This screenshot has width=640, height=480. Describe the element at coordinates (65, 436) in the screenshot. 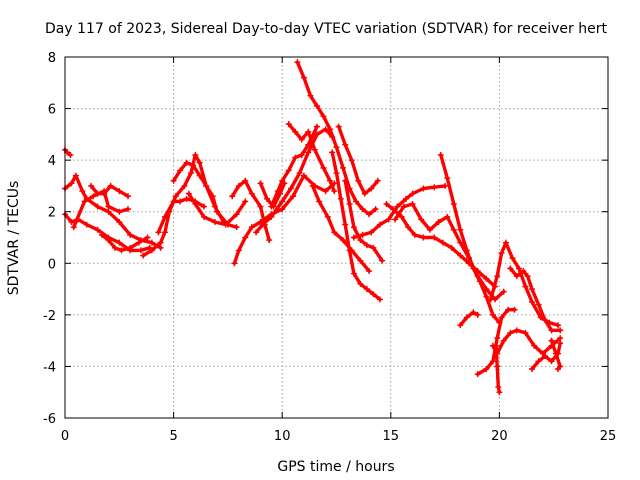

I see `x-tick-label: 0` at that location.